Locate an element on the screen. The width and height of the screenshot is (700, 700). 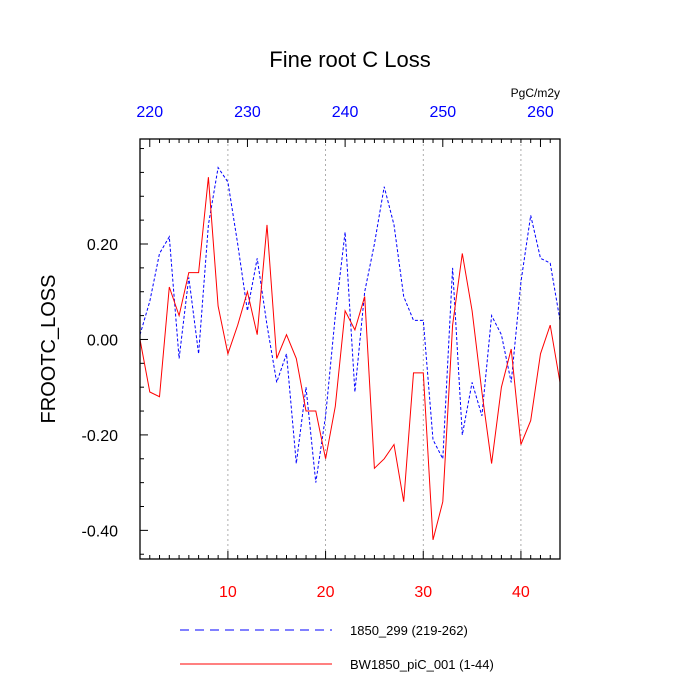
top-tick-label: 260 is located at coordinates (540, 112).